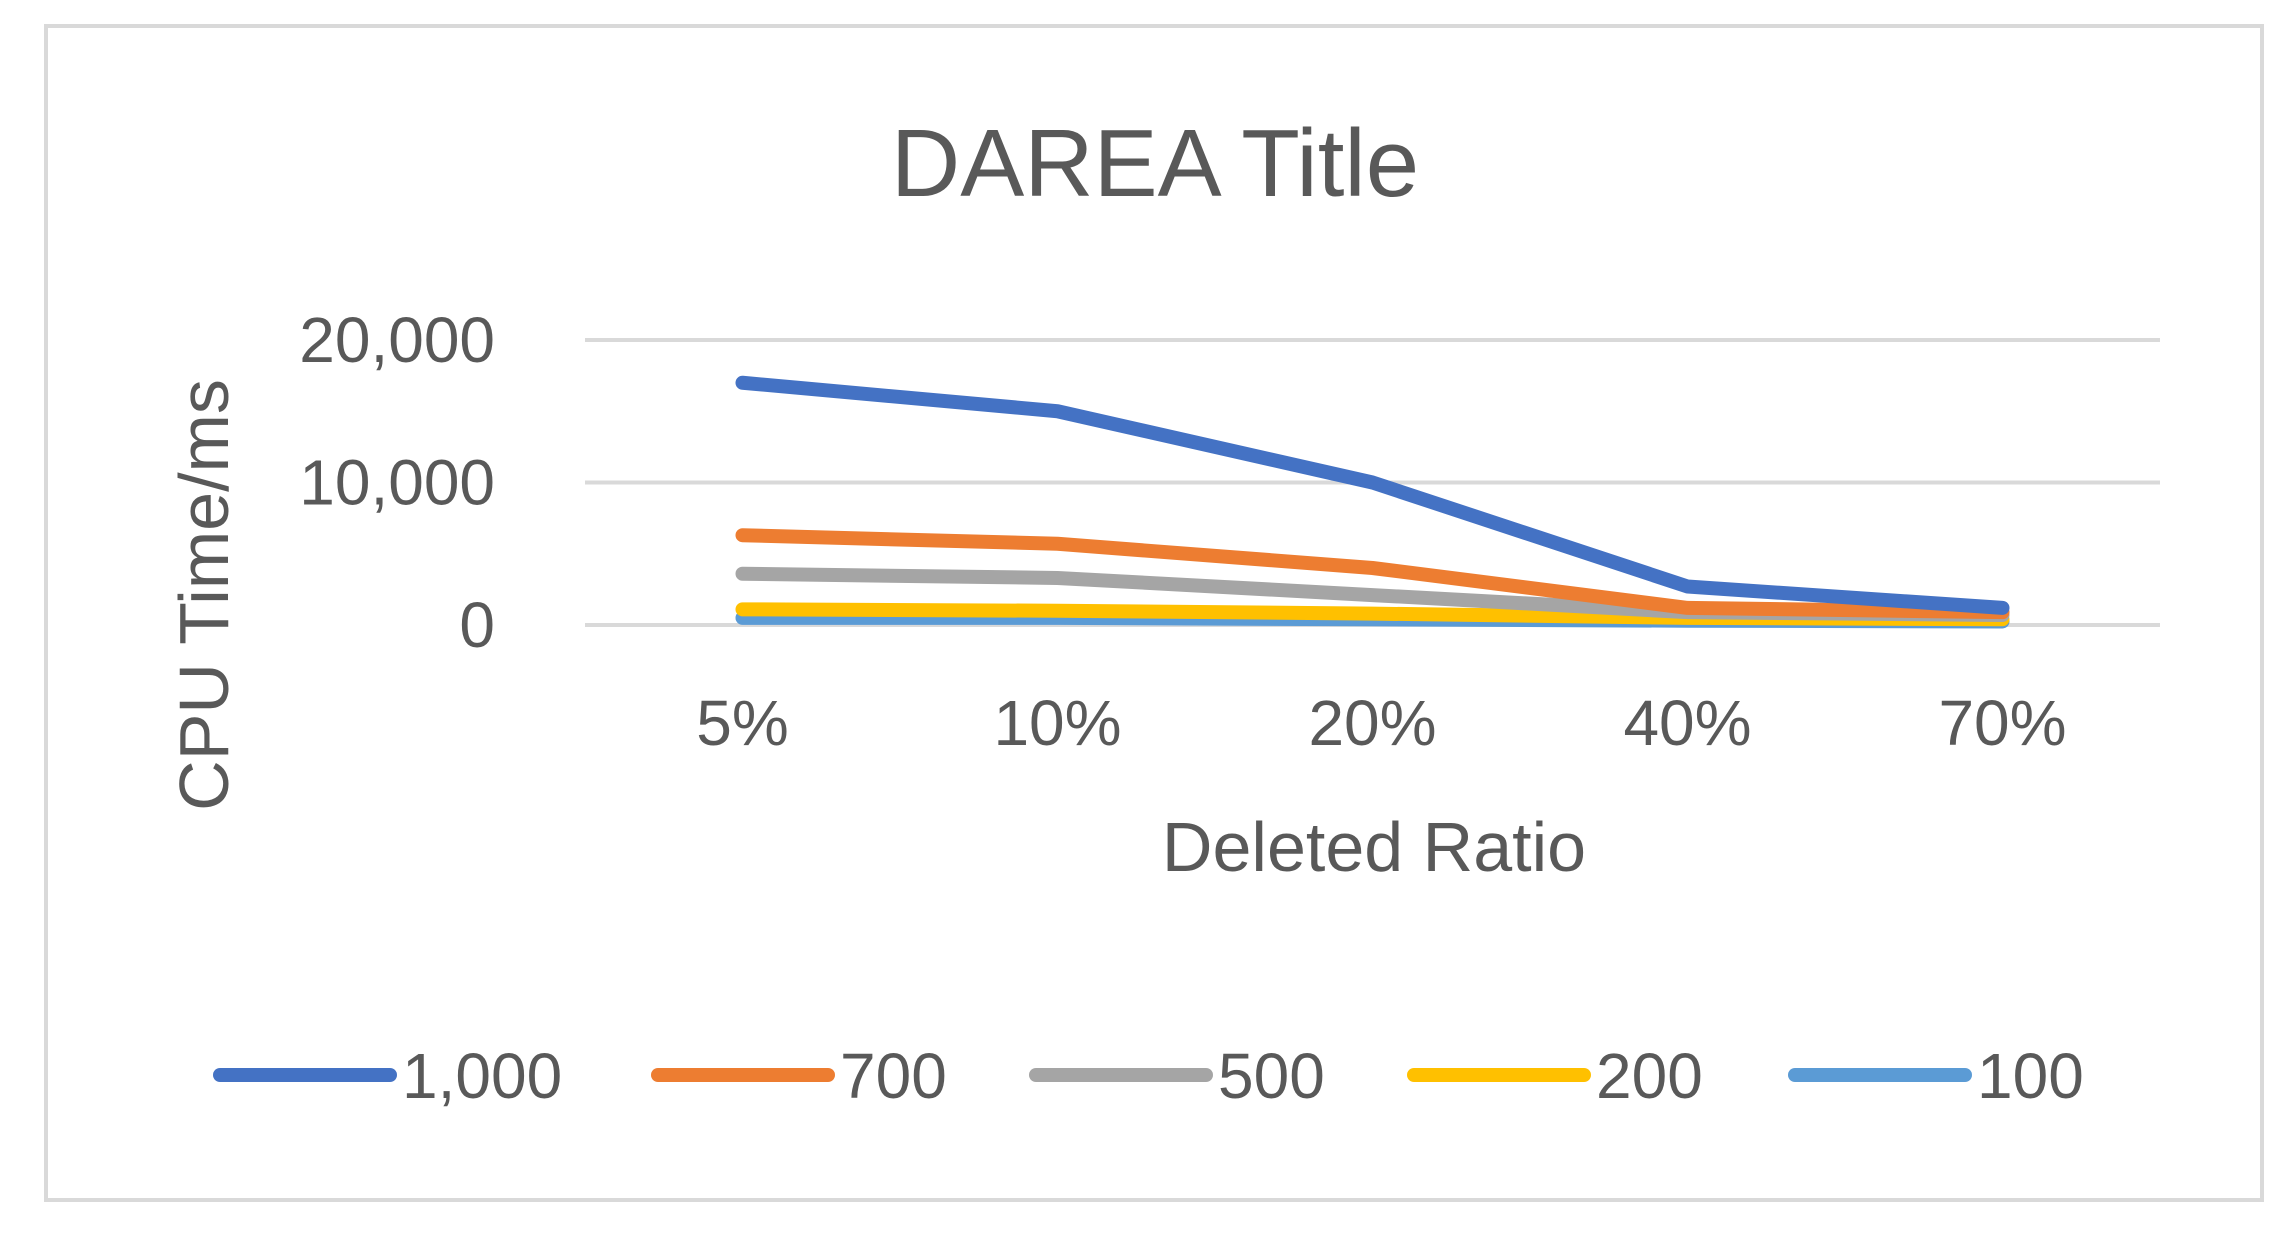 This screenshot has height=1234, width=2292. What do you see at coordinates (1271, 1076) in the screenshot?
I see `legend-label: 500` at bounding box center [1271, 1076].